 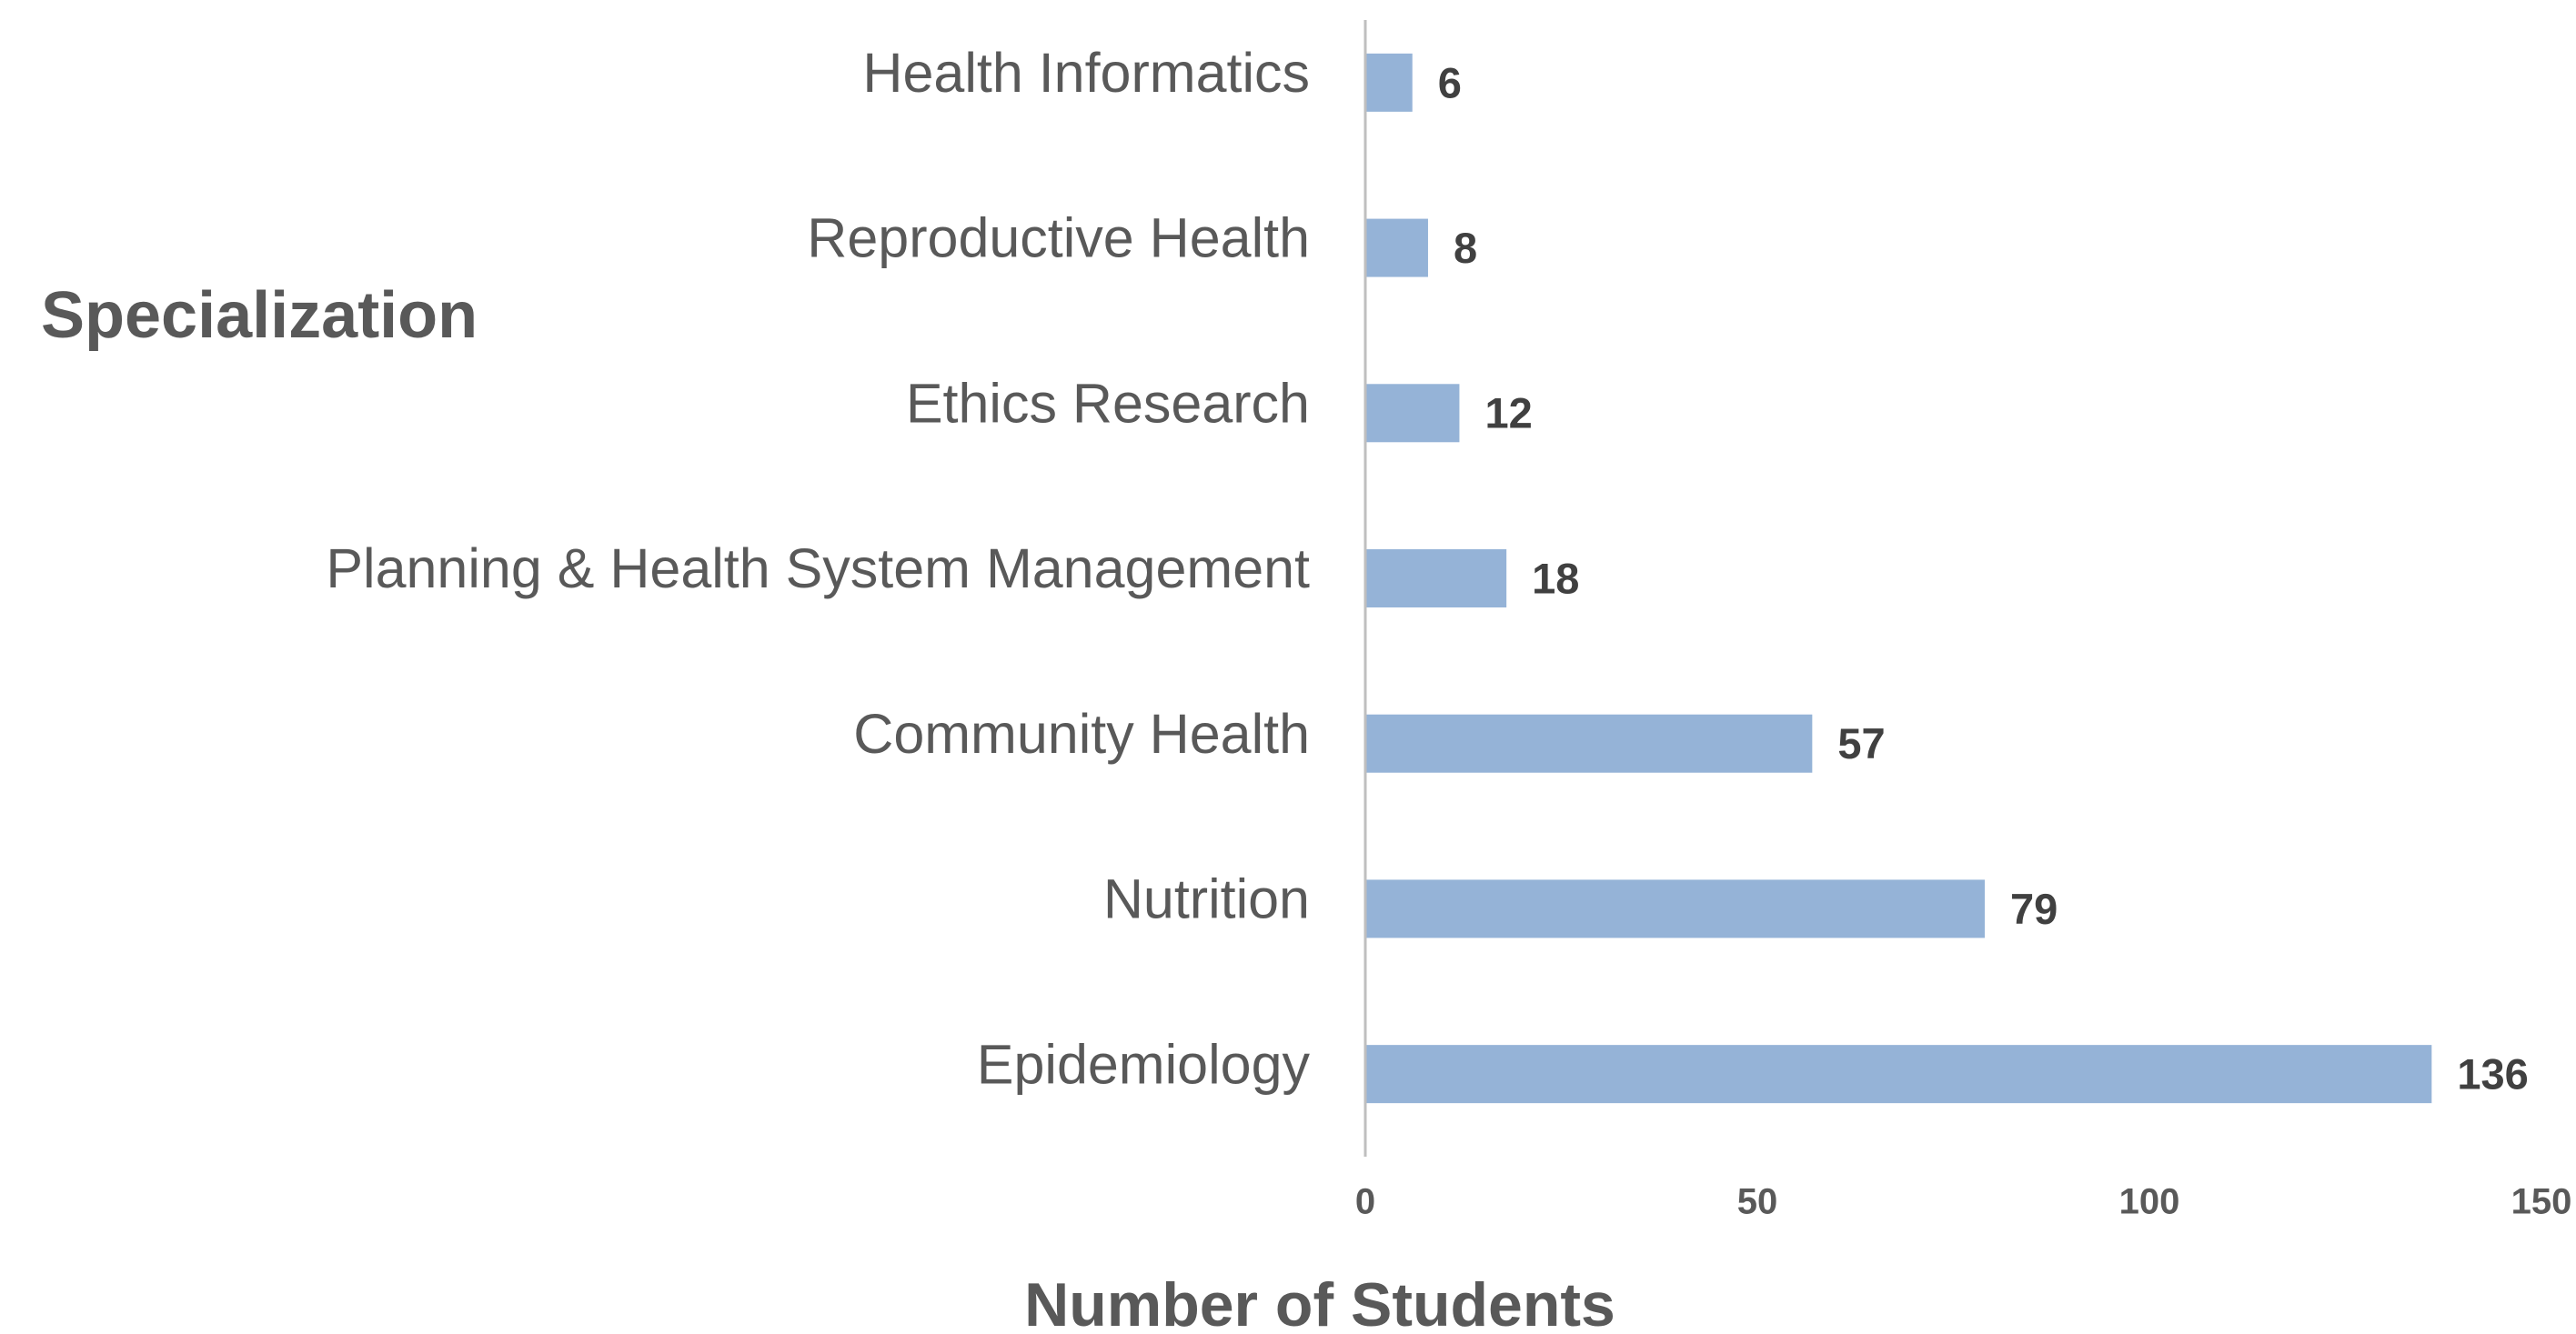 What do you see at coordinates (2541, 1202) in the screenshot?
I see `x-tick-label: 150` at bounding box center [2541, 1202].